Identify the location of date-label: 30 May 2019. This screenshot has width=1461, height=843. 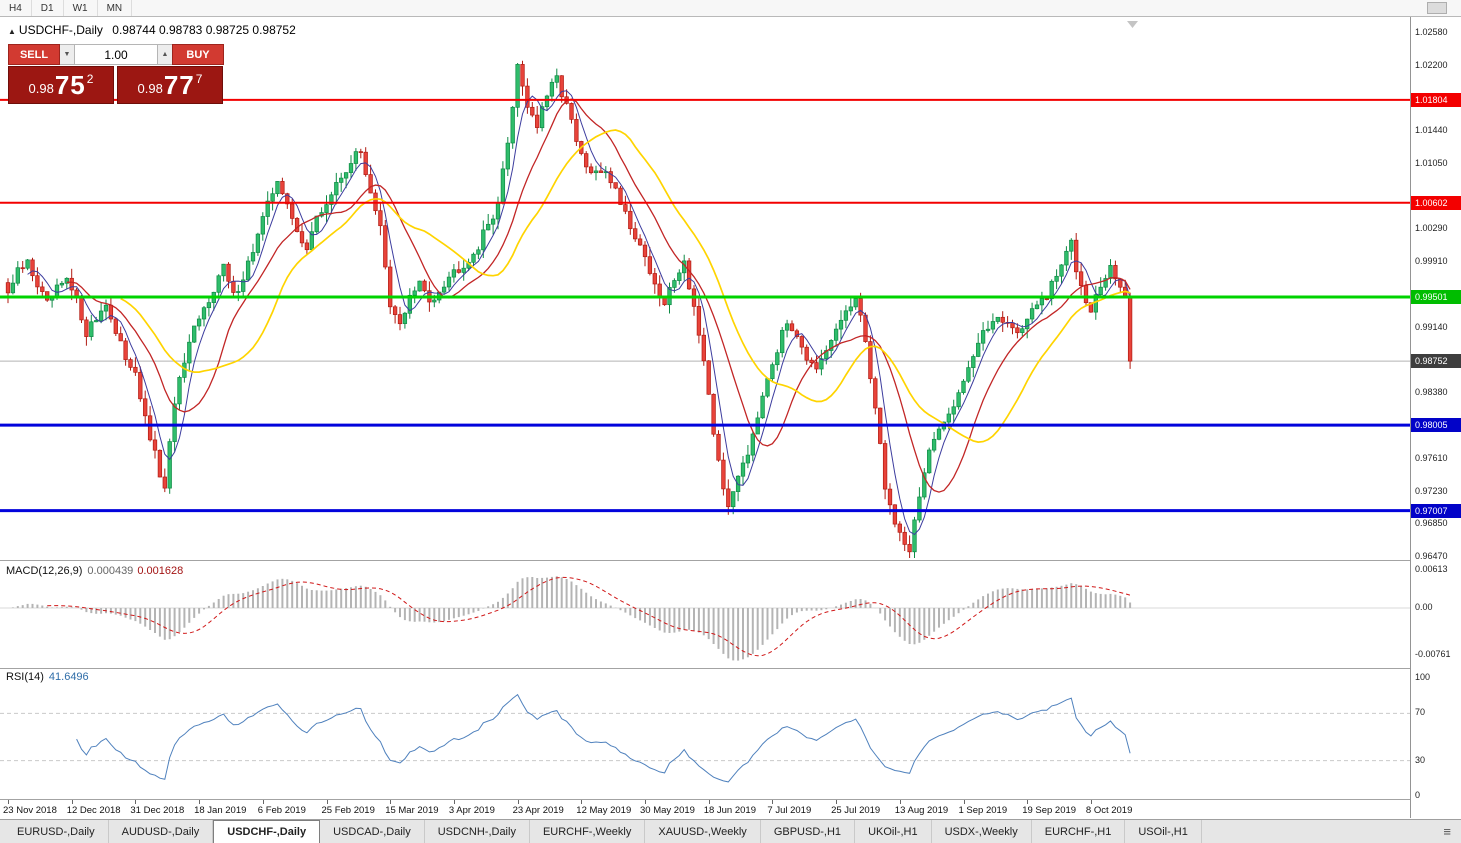
(667, 810).